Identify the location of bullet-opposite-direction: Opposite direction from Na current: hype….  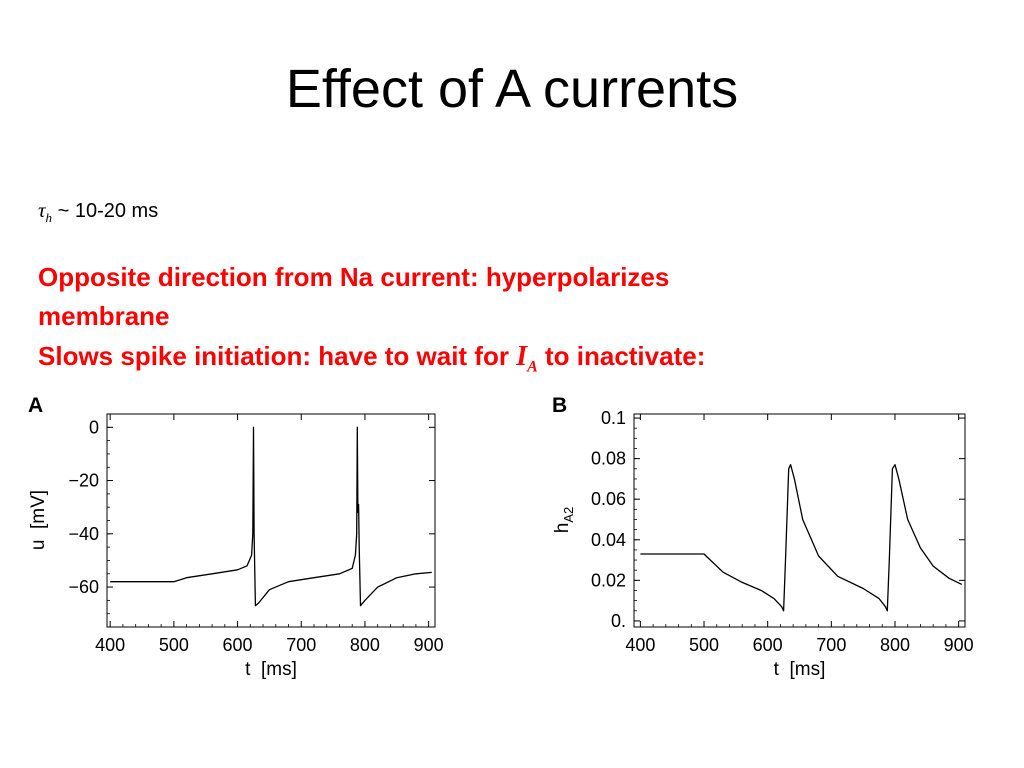
(354, 277).